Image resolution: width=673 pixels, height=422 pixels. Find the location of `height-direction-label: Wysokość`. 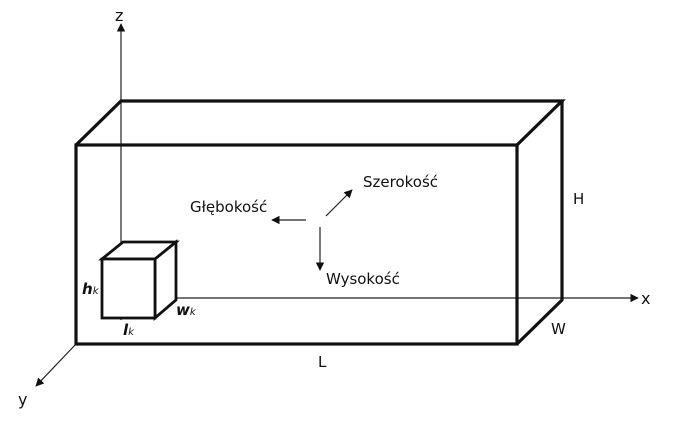

height-direction-label: Wysokość is located at coordinates (363, 279).